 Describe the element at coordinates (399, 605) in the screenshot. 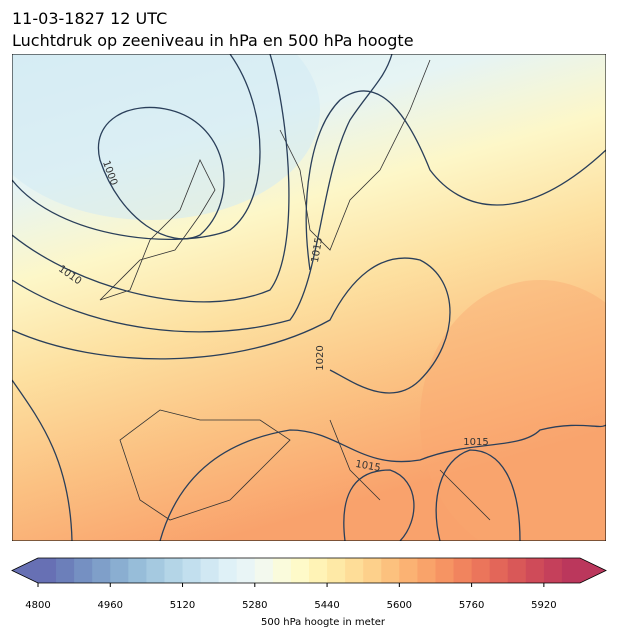

I see `colorbar-tick-label: 5600` at that location.